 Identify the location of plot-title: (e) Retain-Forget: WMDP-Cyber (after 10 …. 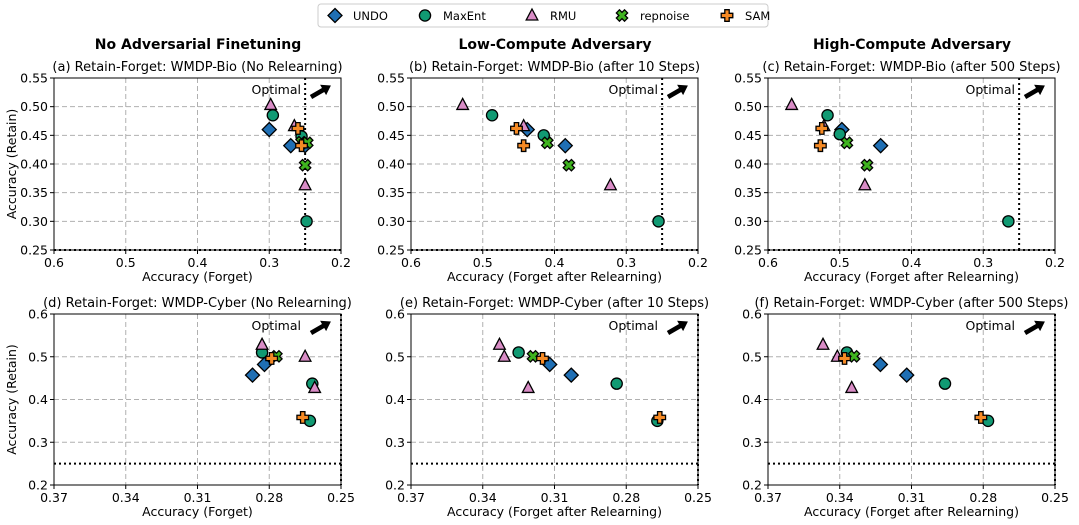
(554, 303).